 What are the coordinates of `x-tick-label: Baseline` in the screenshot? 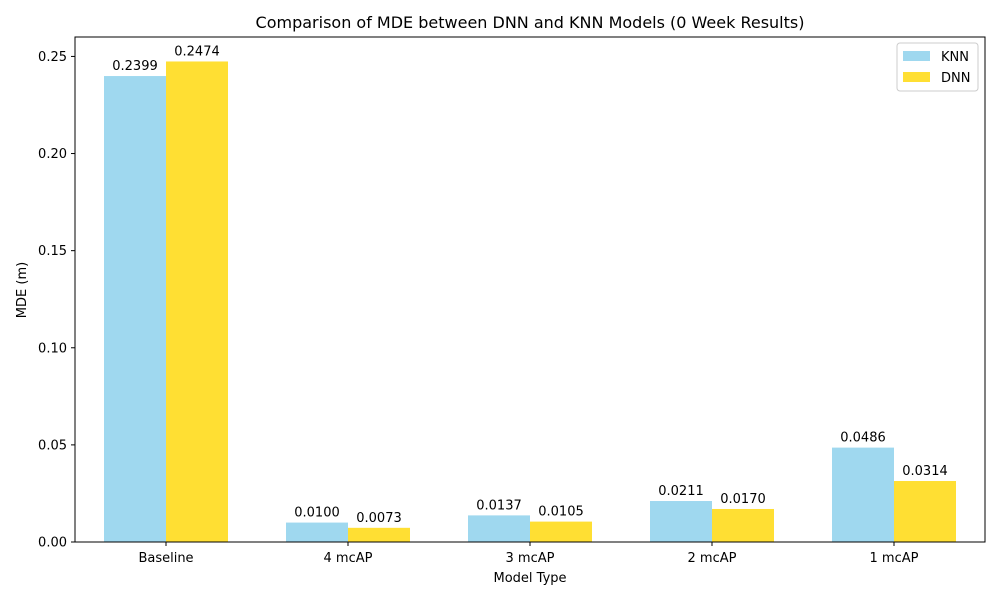 It's located at (165, 558).